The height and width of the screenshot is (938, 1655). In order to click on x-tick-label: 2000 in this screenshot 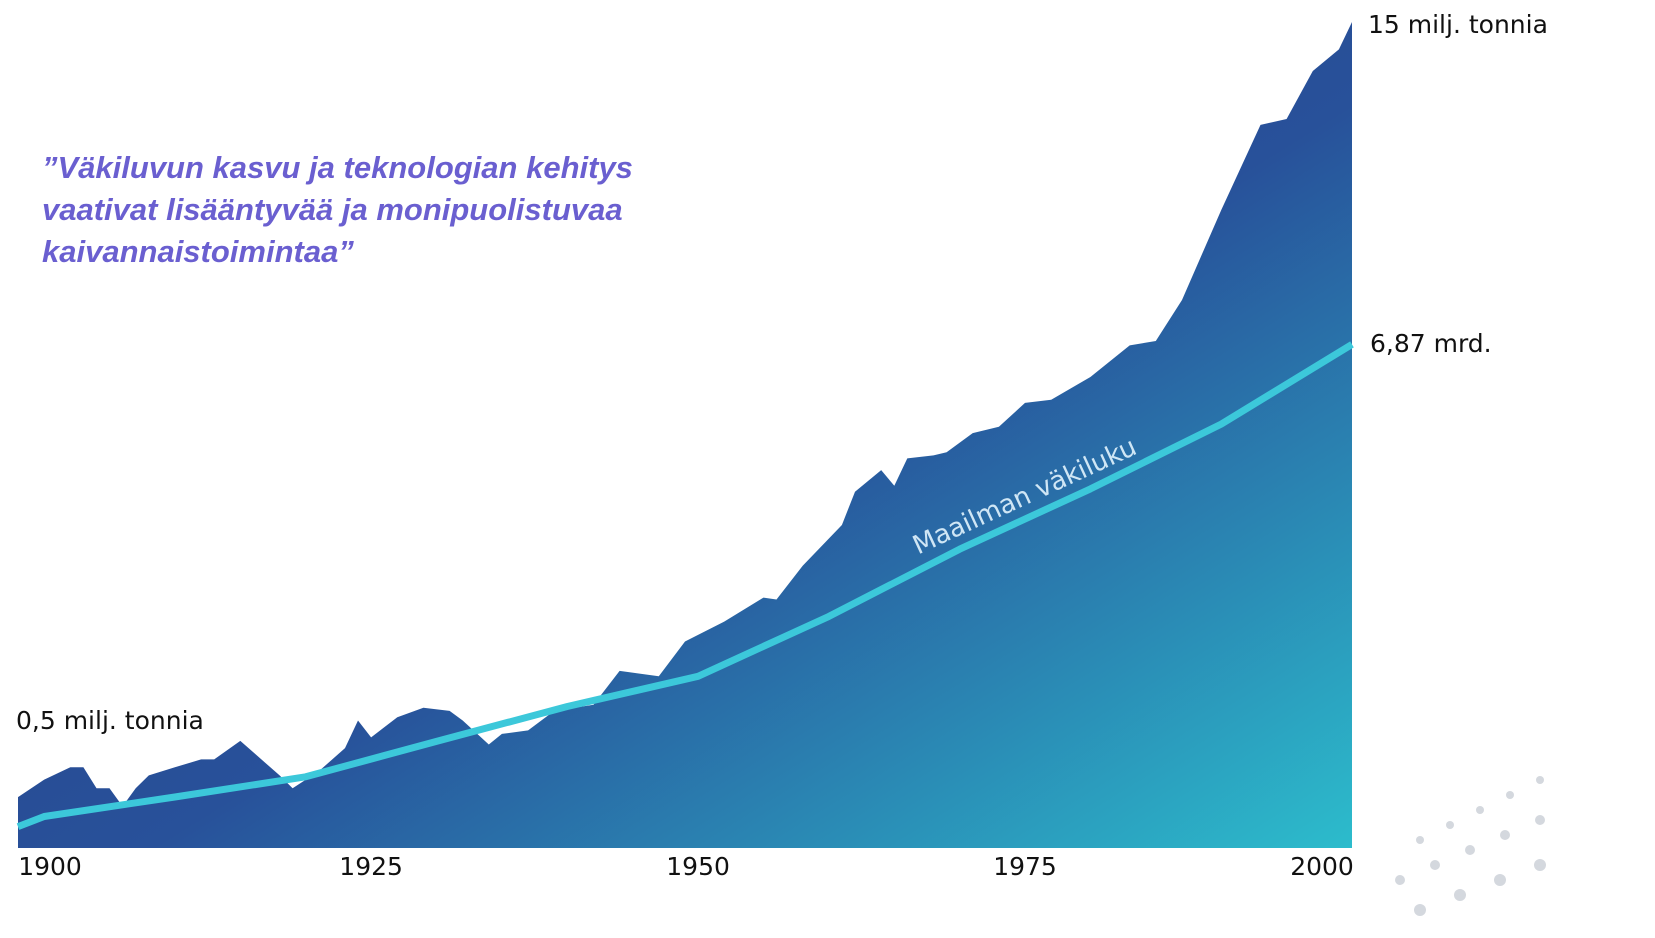, I will do `click(1322, 866)`.